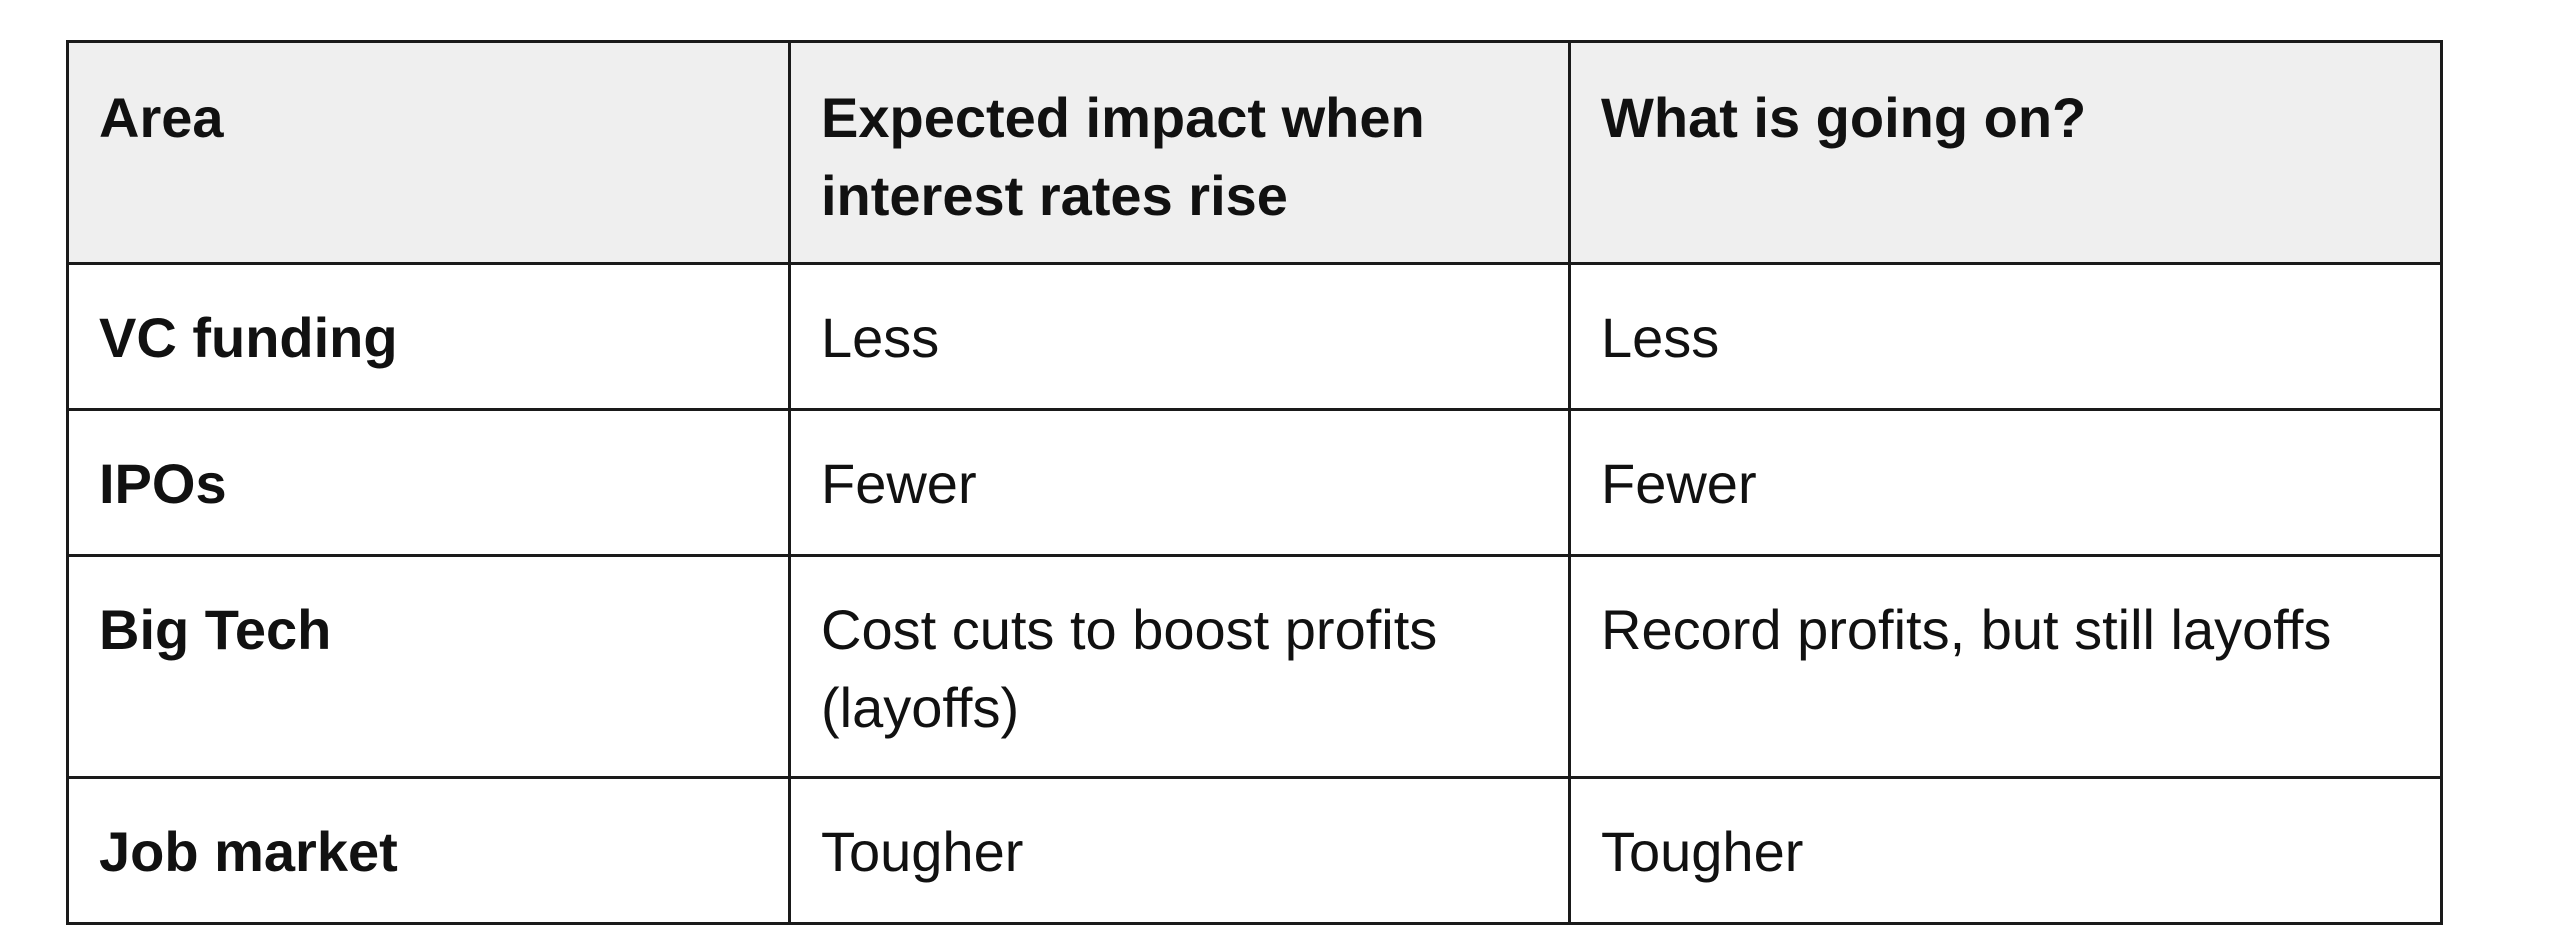  I want to click on expected-impact-cell: Fewer, so click(1179, 482).